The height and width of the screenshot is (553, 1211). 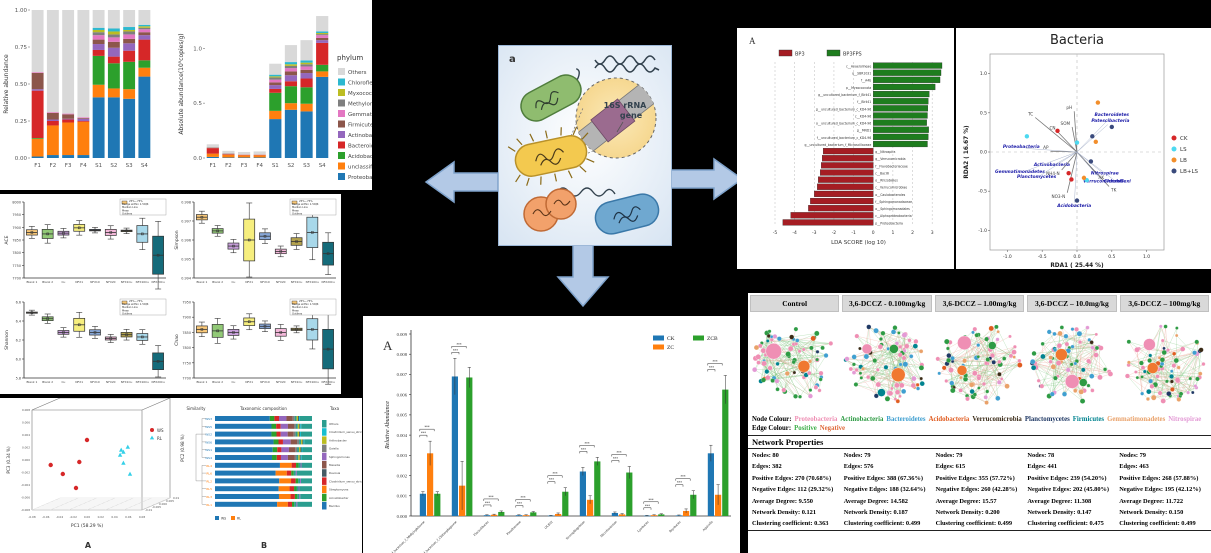 What do you see at coordinates (16, 241) in the screenshot?
I see `svg-text: 7850` at bounding box center [16, 241].